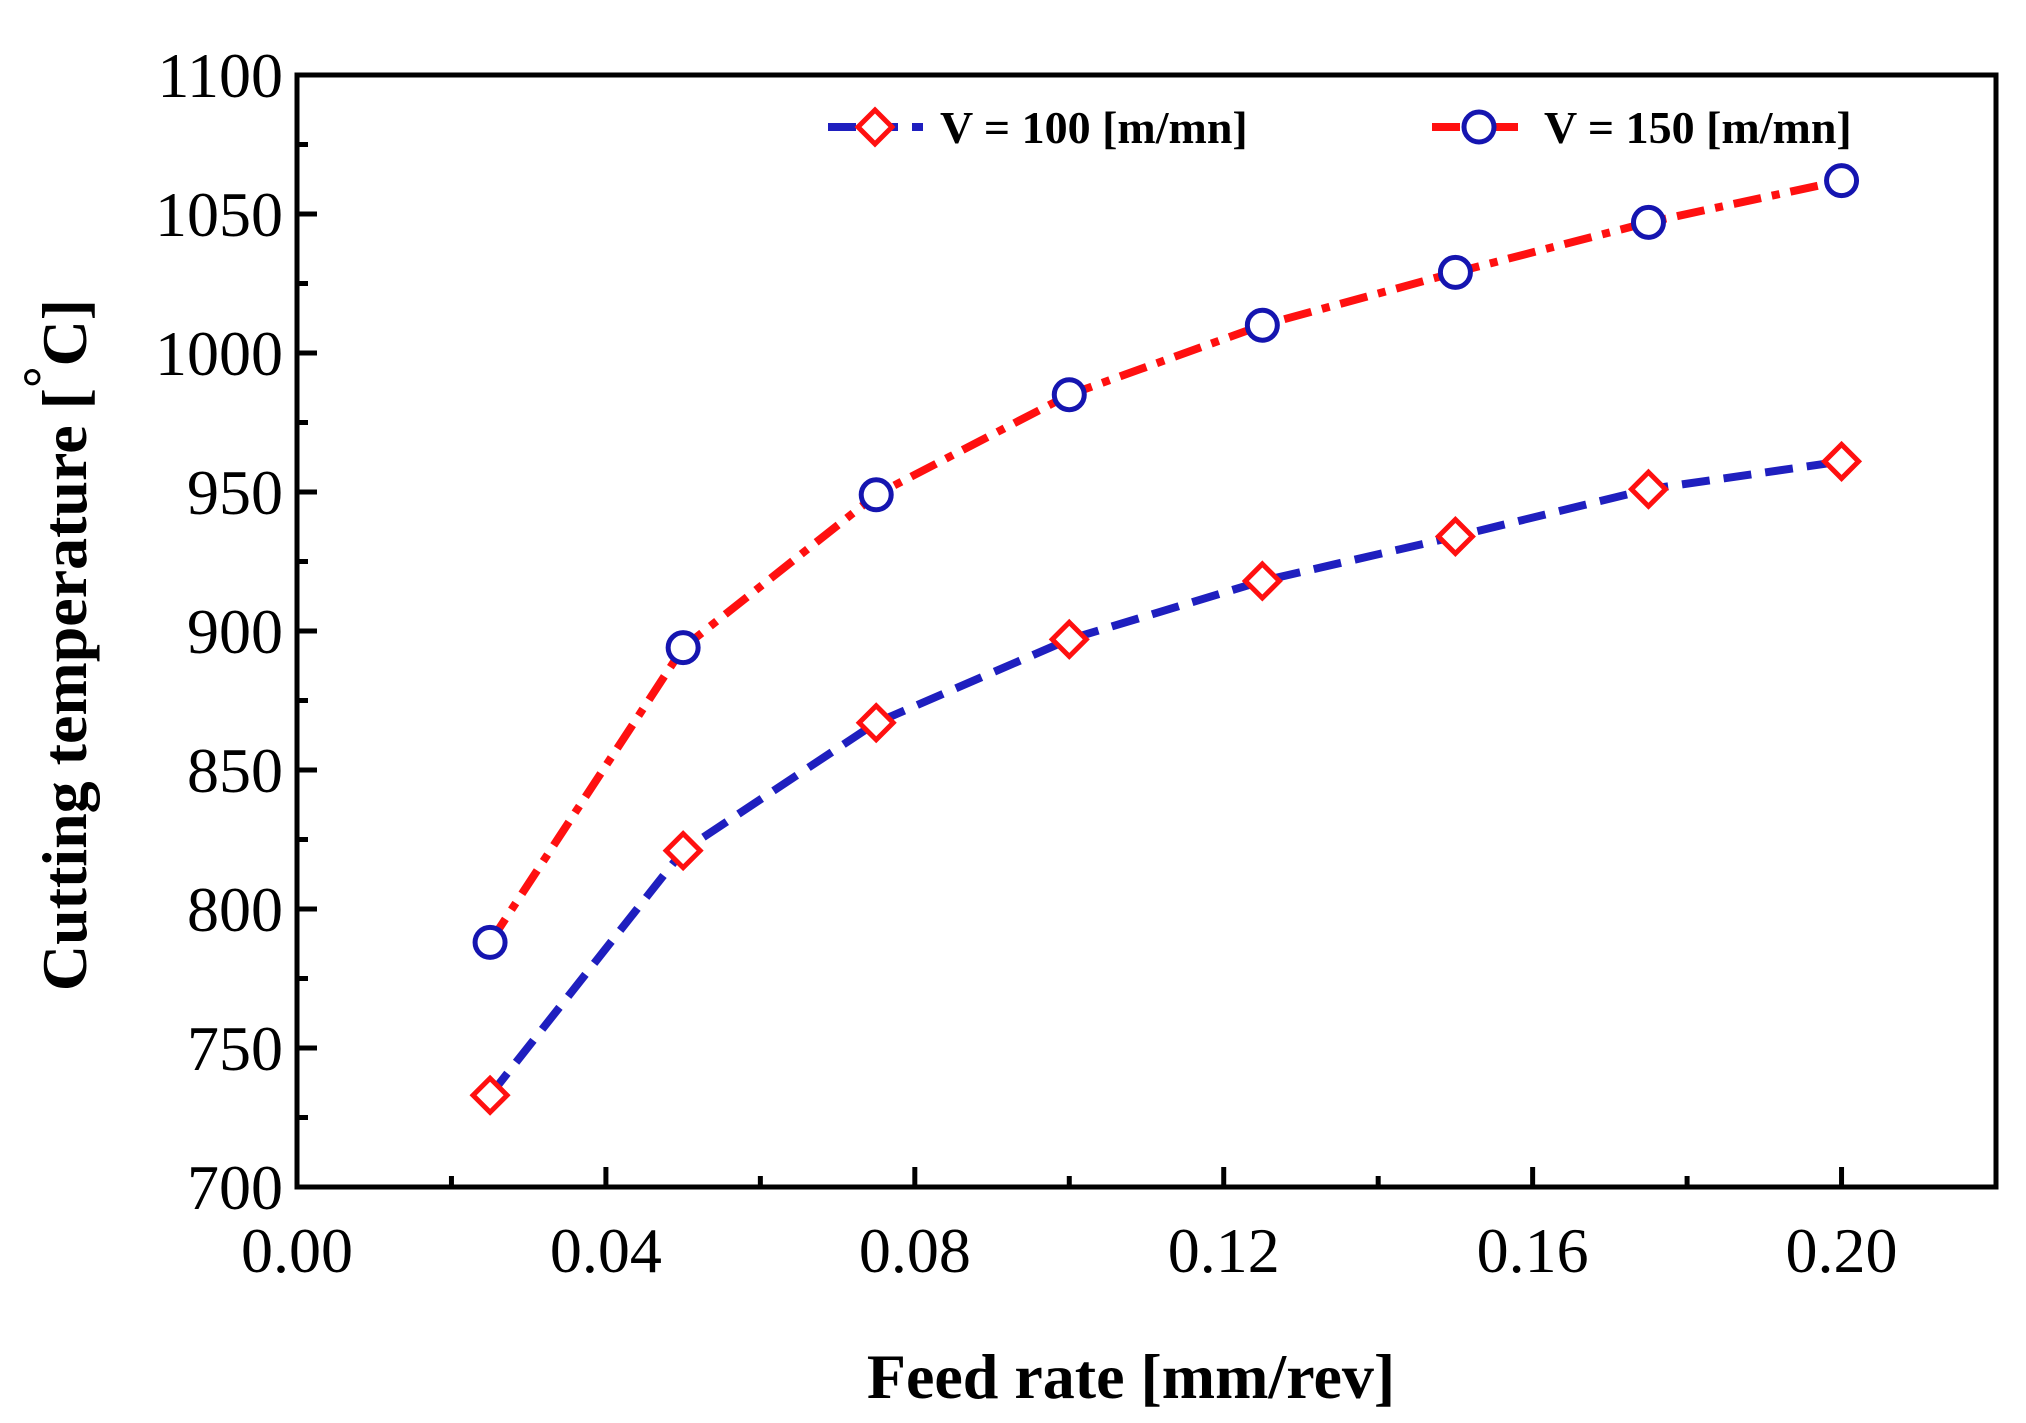  I want to click on y-axis-title-unit: C], so click(64, 333).